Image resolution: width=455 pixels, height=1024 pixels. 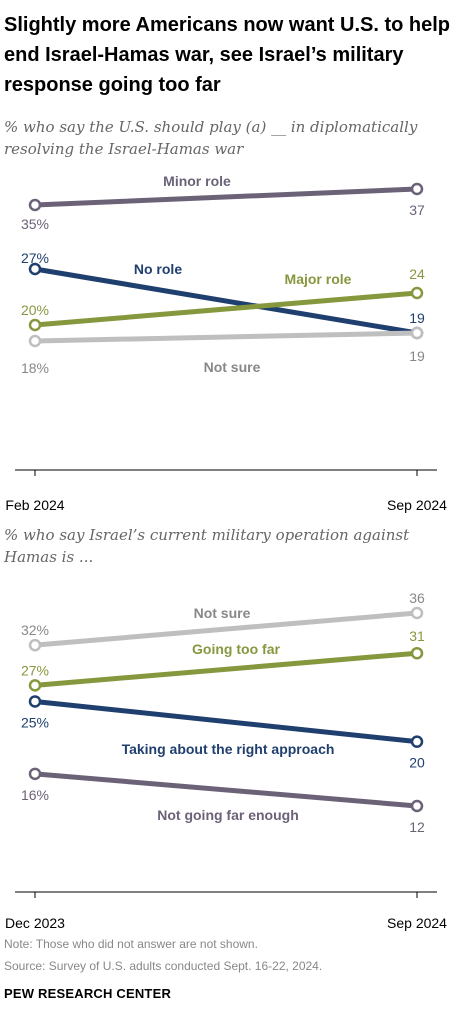 I want to click on data-label: 20, so click(x=417, y=763).